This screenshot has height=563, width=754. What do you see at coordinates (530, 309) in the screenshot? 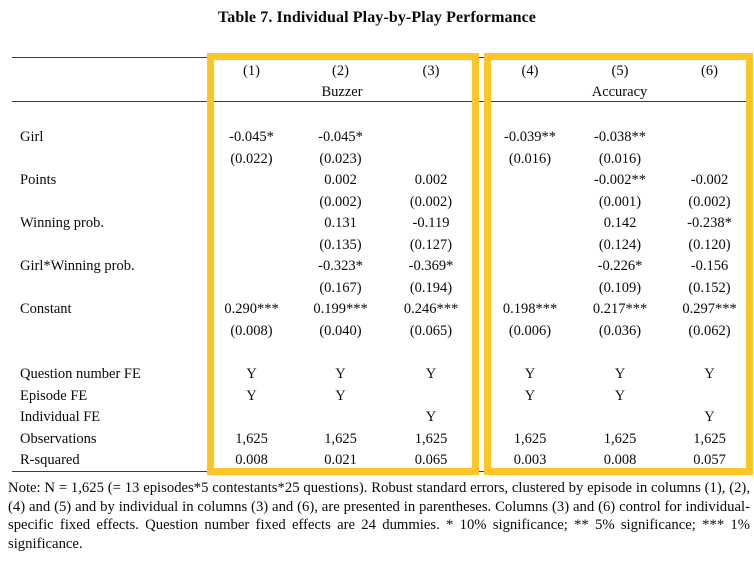
I see `value-cell: 0.198***` at bounding box center [530, 309].